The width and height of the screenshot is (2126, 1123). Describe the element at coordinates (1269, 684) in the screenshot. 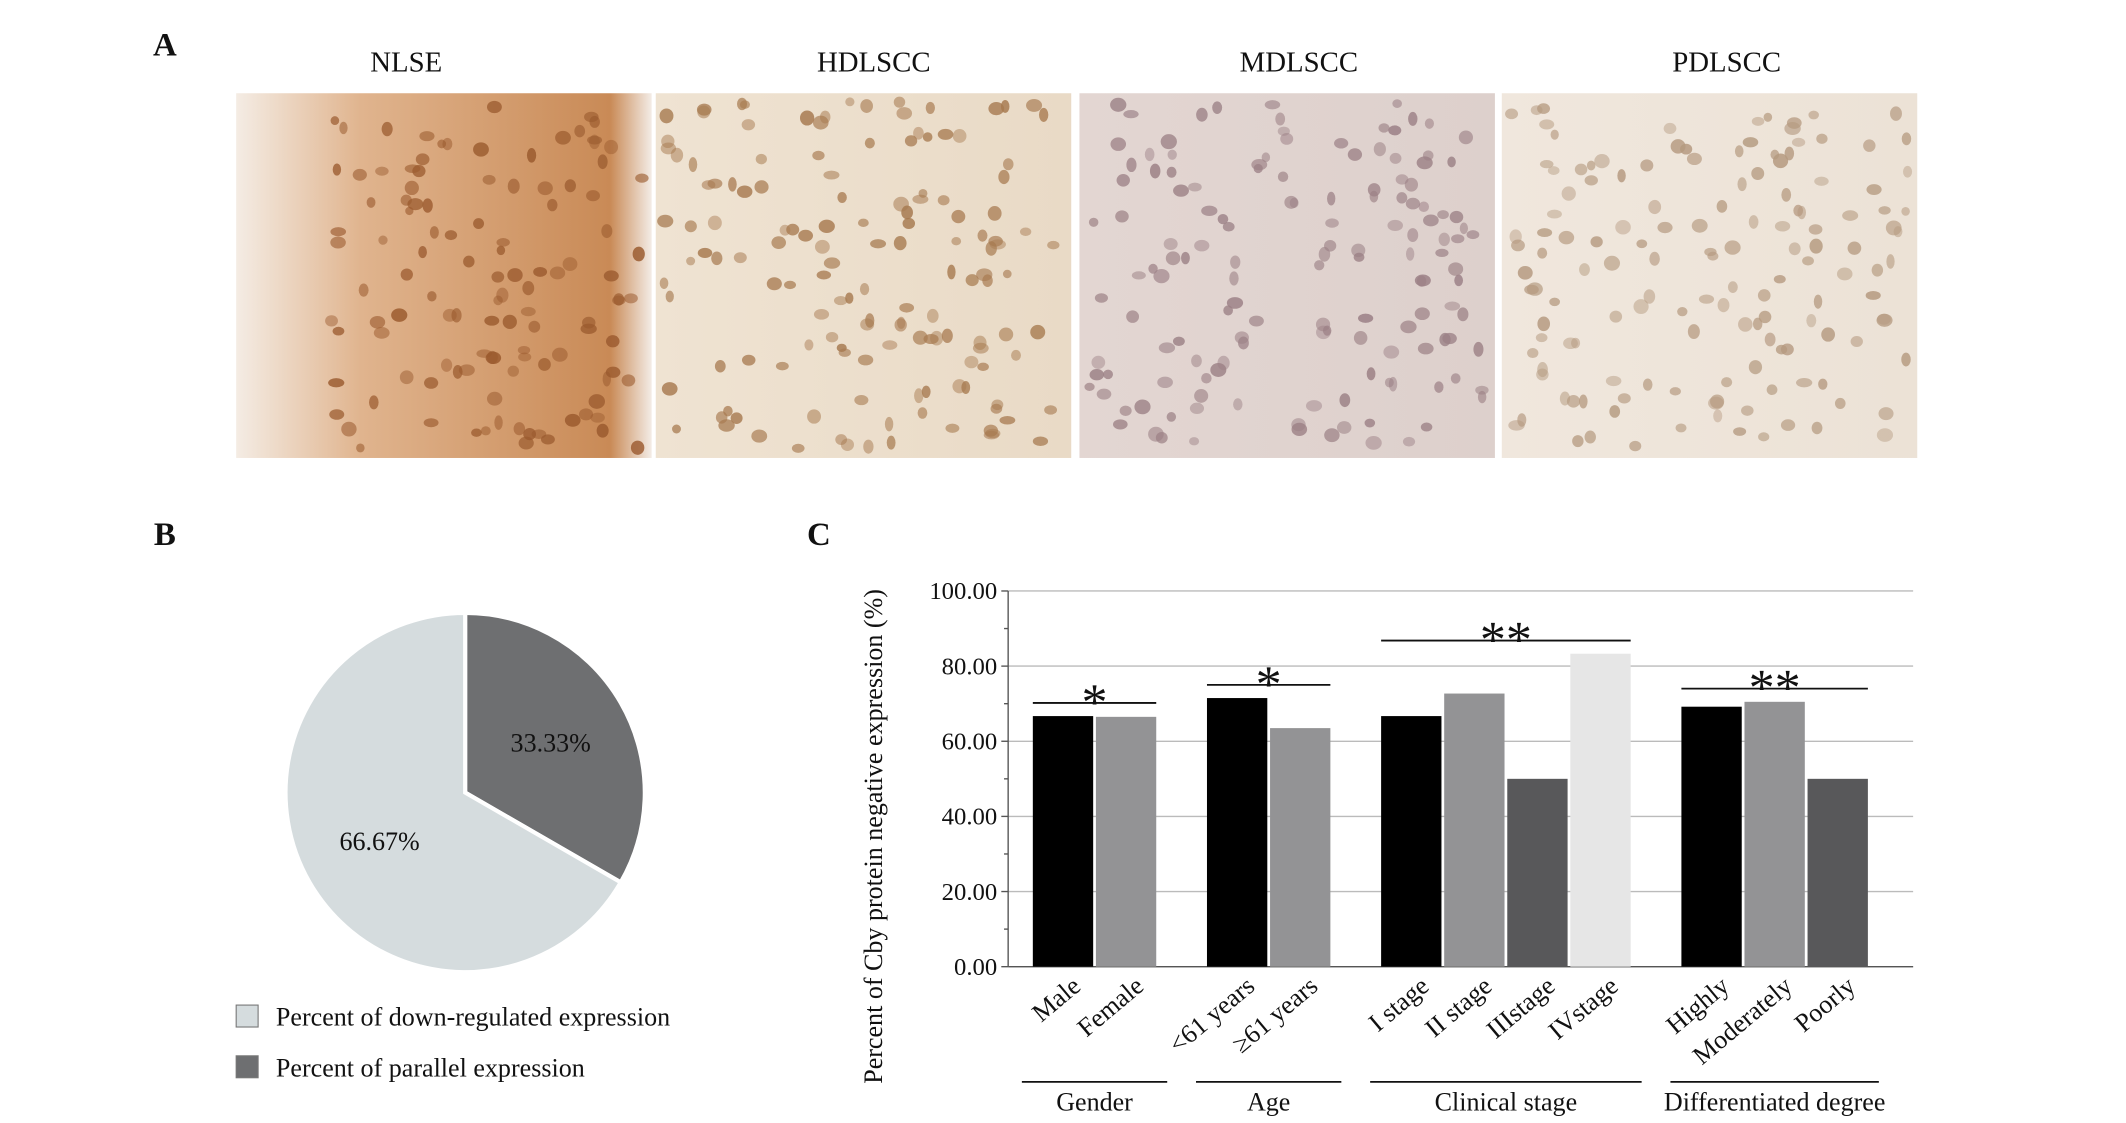

I see `significance-marker: *` at that location.